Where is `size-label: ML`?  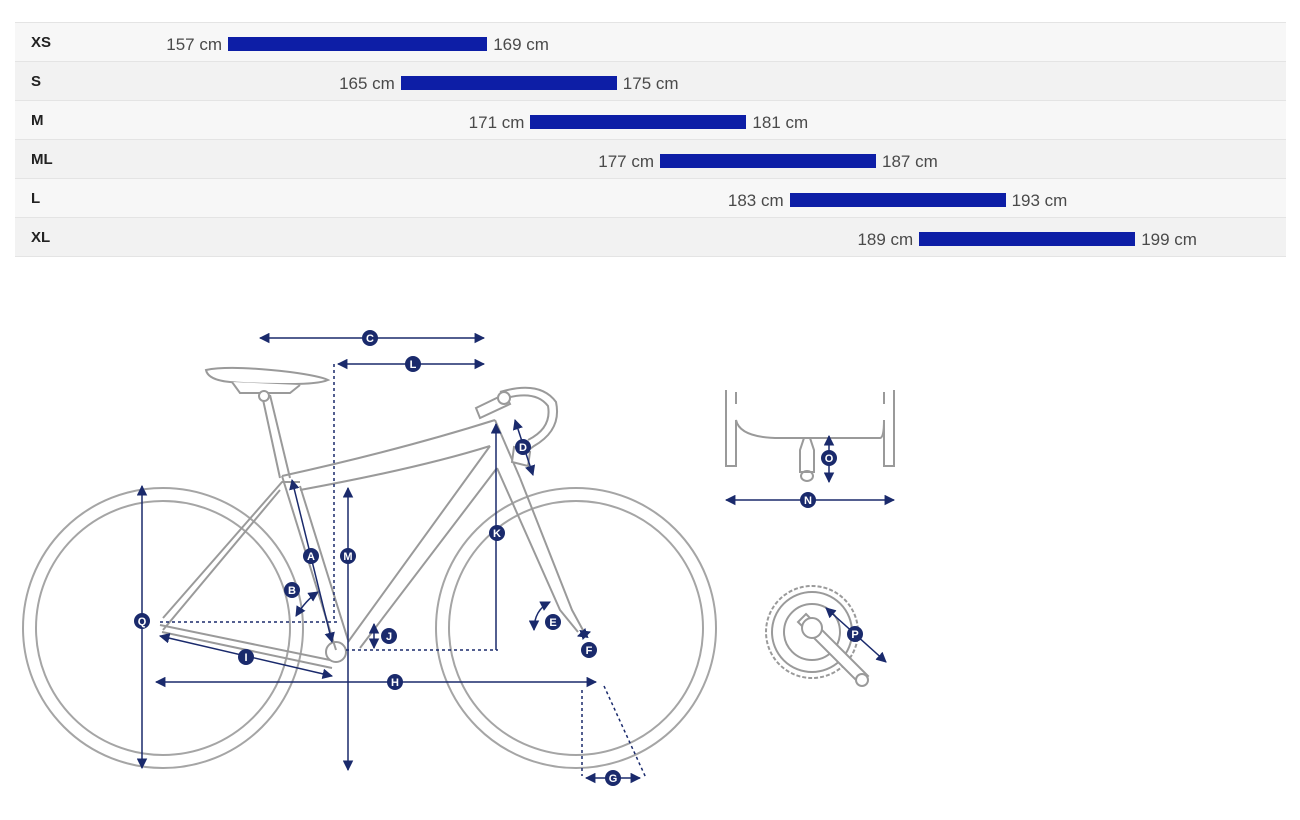 size-label: ML is located at coordinates (42, 159).